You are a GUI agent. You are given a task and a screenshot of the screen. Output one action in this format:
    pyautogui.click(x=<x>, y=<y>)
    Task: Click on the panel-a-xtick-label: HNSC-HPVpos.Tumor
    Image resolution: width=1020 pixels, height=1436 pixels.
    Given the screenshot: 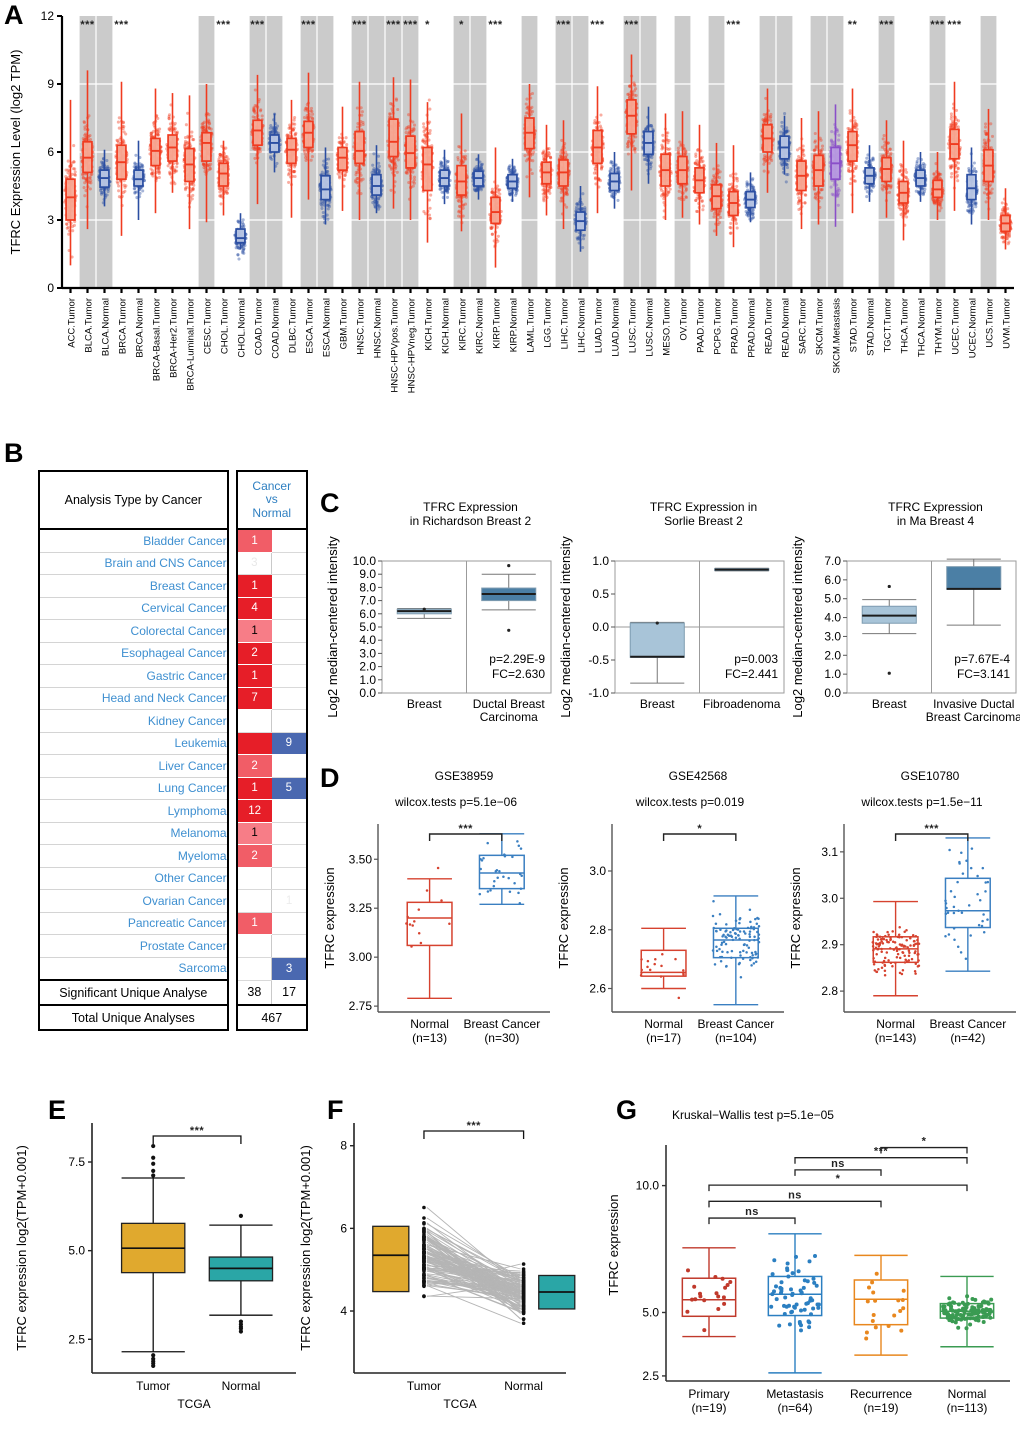 What is the action you would take?
    pyautogui.click(x=395, y=345)
    